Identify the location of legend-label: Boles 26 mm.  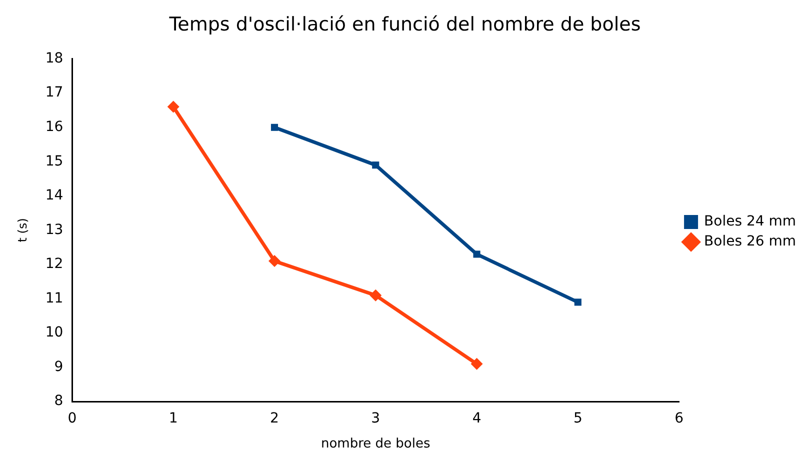
(750, 242).